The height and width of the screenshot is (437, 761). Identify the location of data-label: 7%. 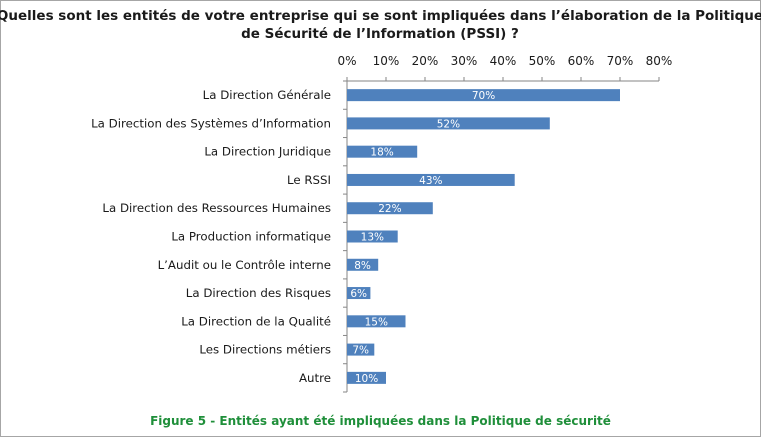
(360, 351).